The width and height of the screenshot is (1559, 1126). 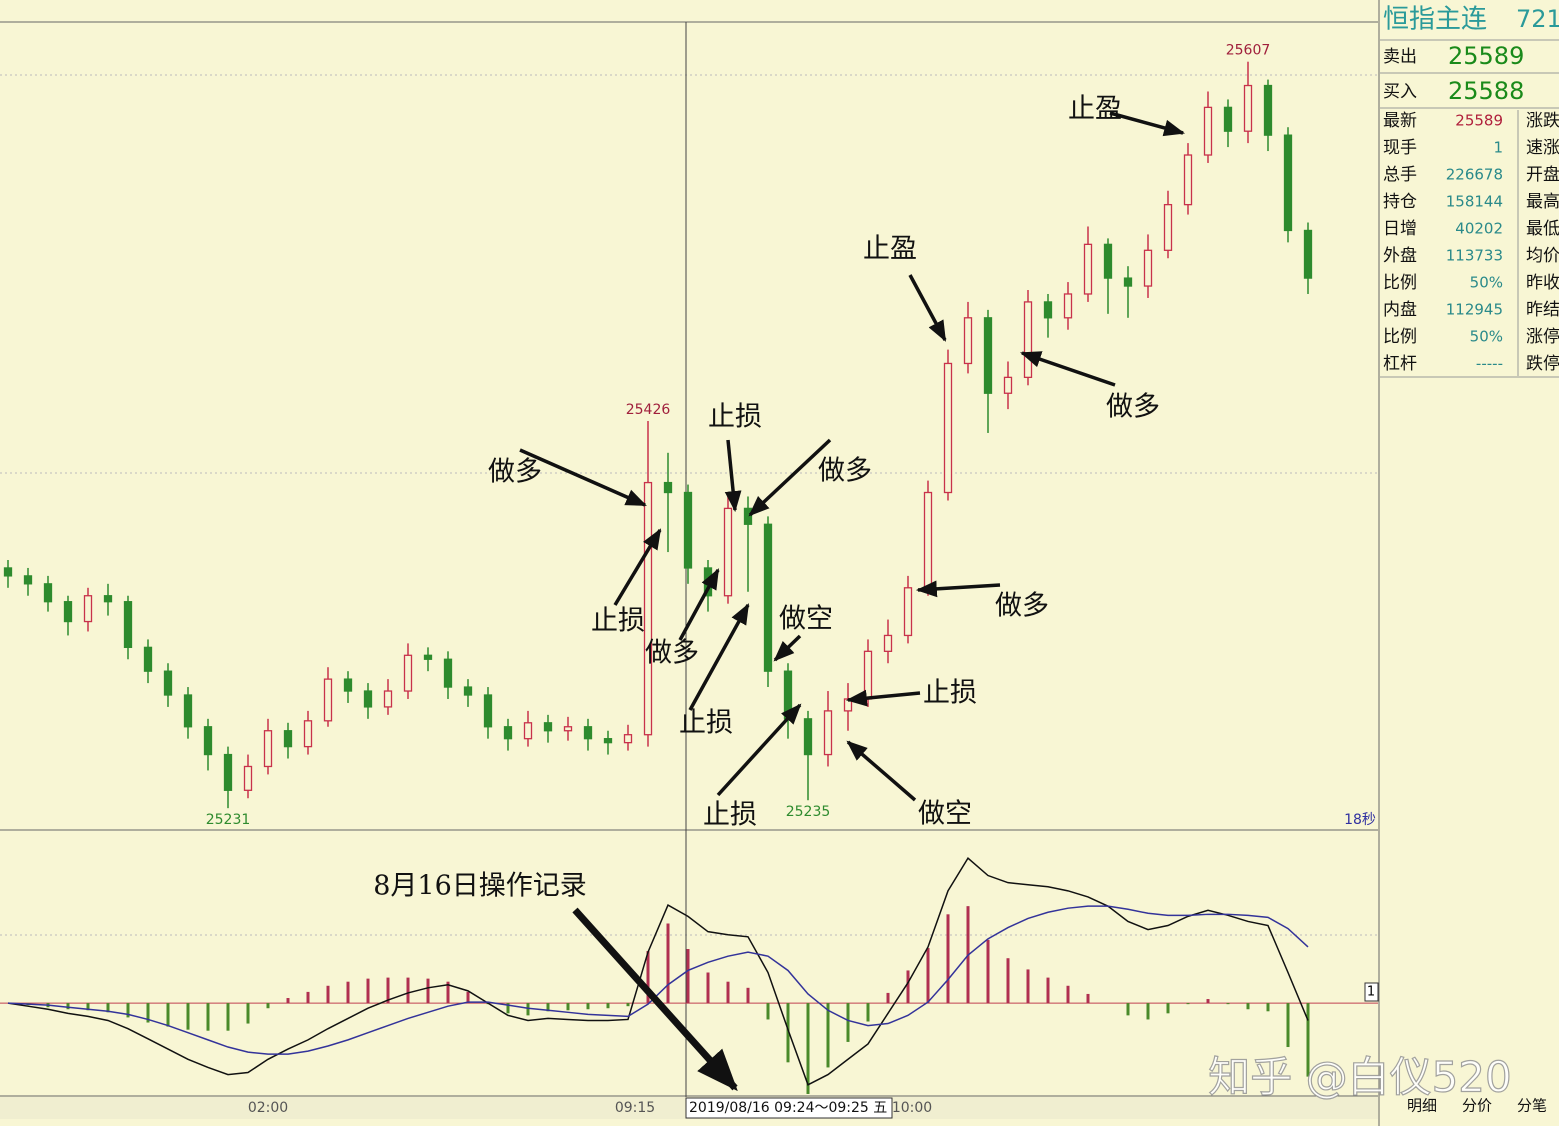 What do you see at coordinates (1400, 283) in the screenshot?
I see `row-label: 比例` at bounding box center [1400, 283].